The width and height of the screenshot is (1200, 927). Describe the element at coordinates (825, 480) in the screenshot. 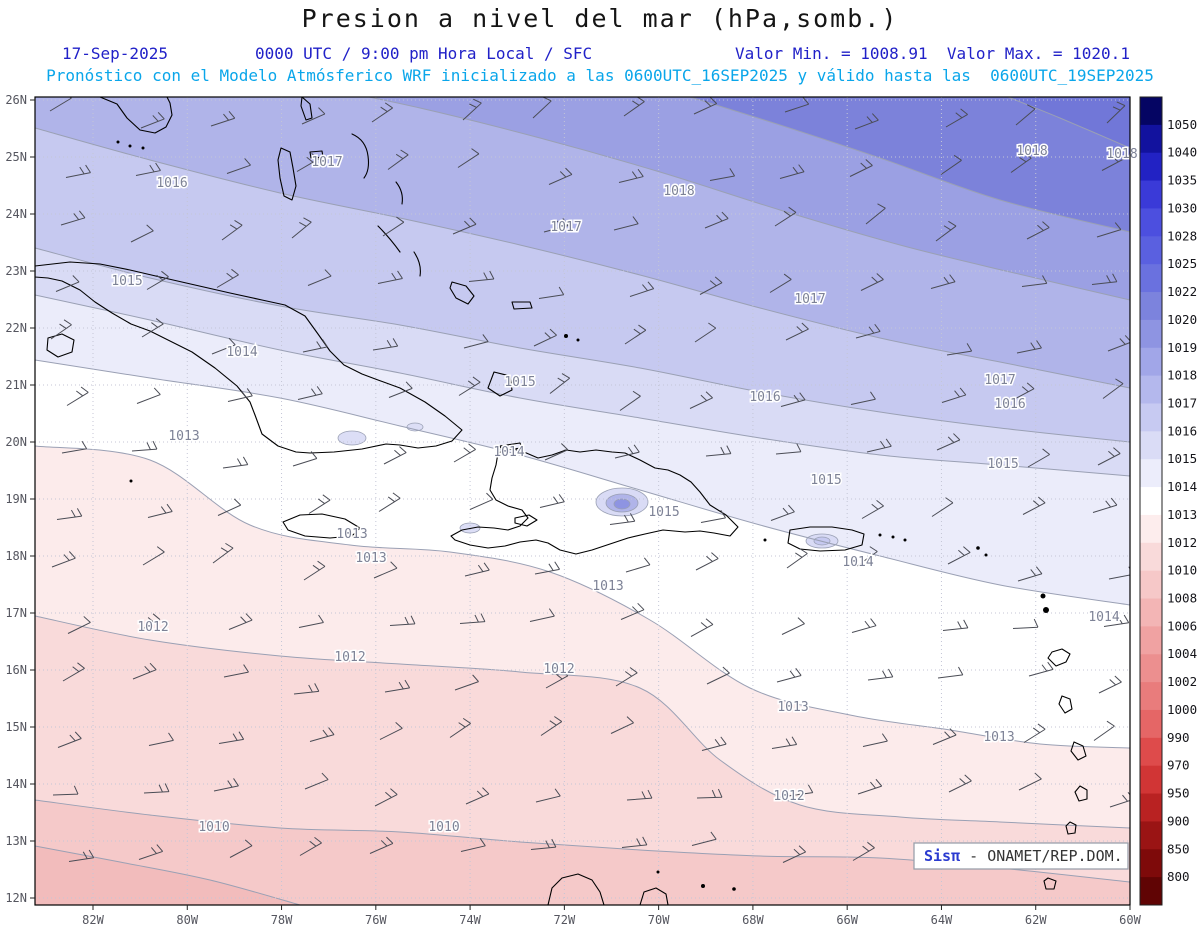

I see `contour-label: 1015` at that location.